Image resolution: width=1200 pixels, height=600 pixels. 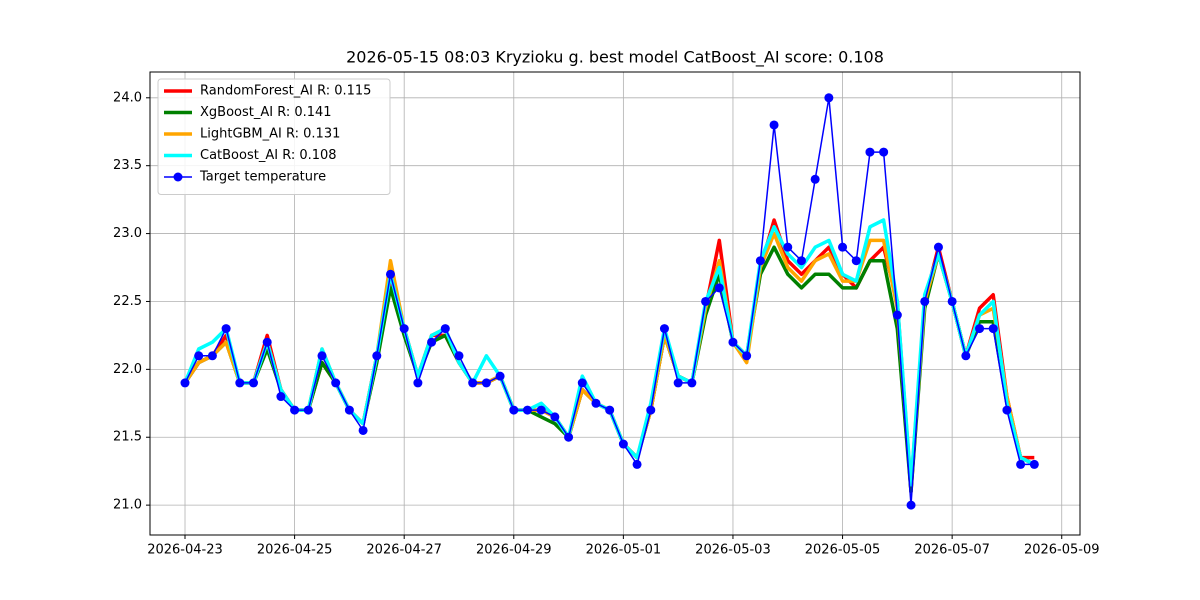 What do you see at coordinates (127, 165) in the screenshot?
I see `y-tick-label: 23.5` at bounding box center [127, 165].